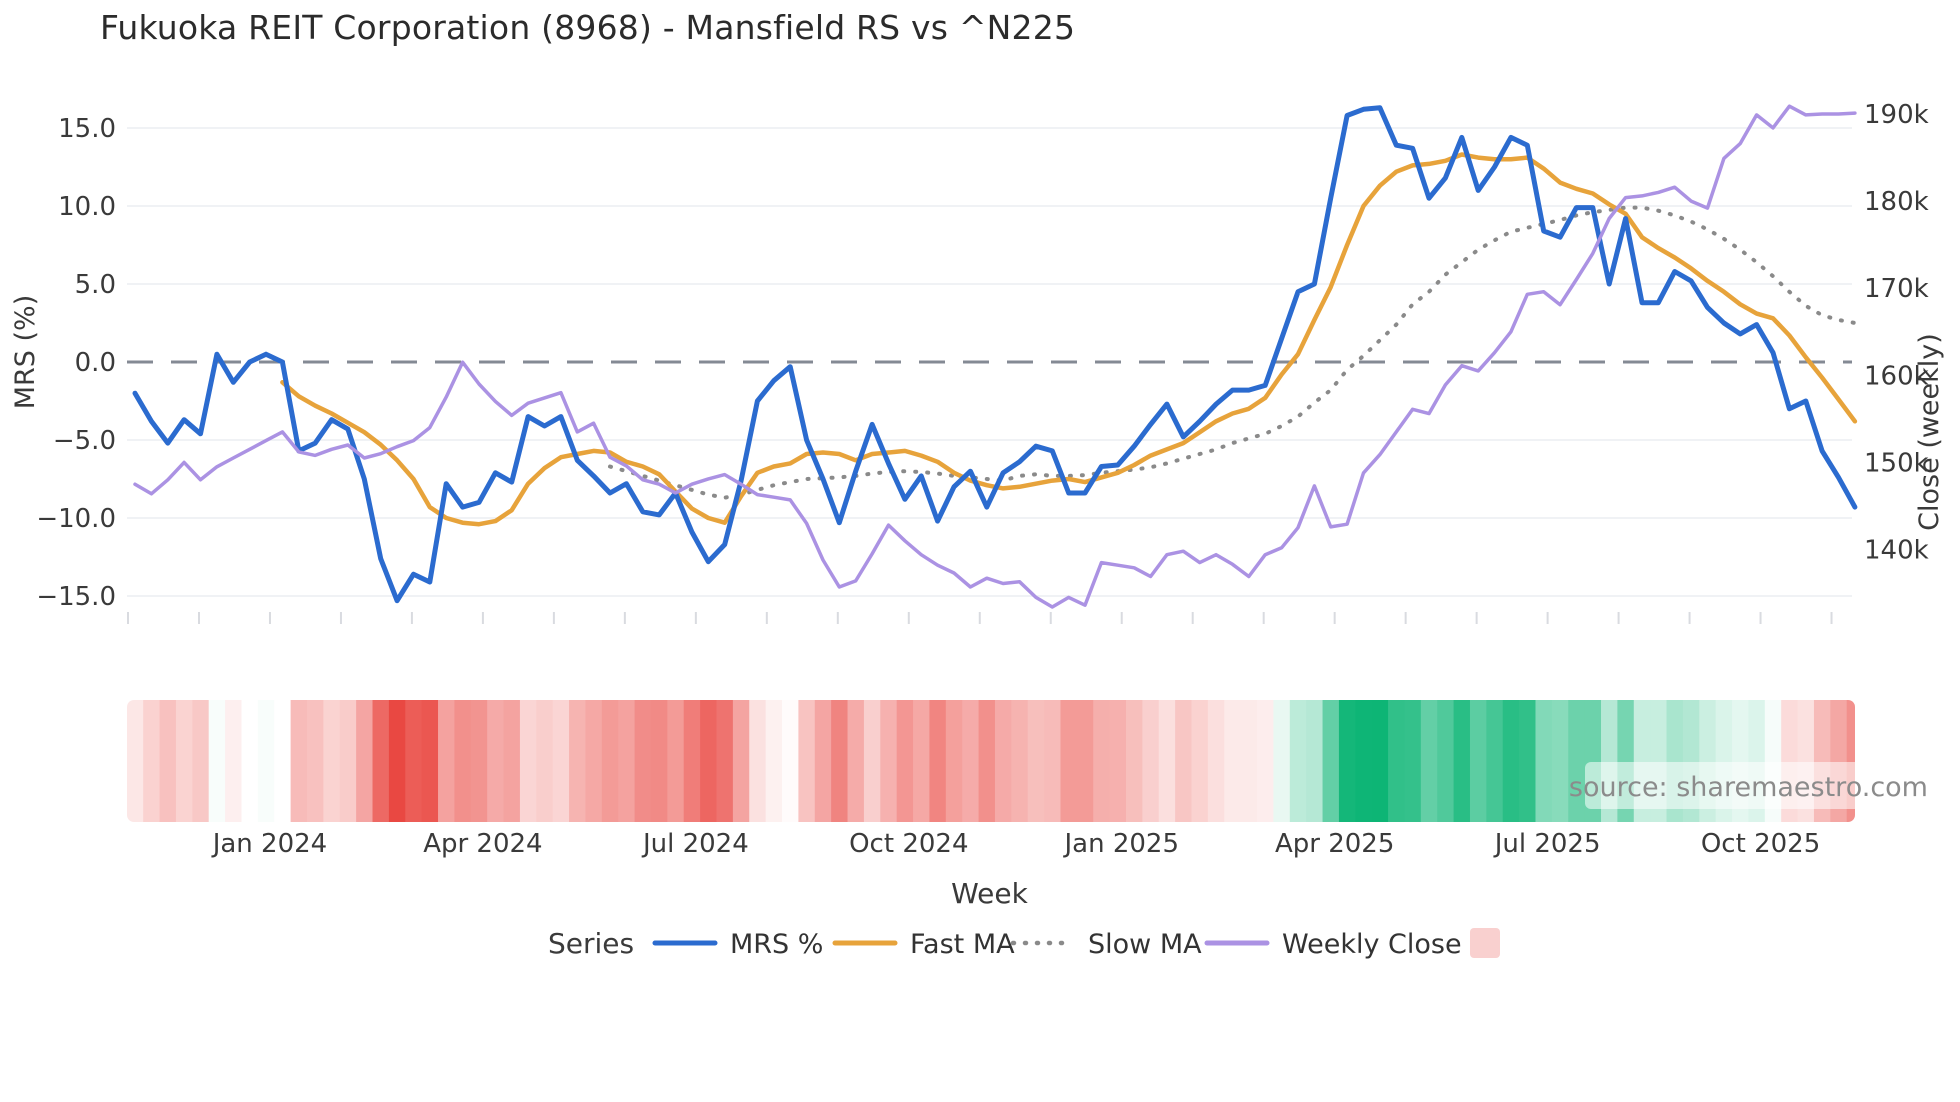 The height and width of the screenshot is (1102, 1960). What do you see at coordinates (87, 207) in the screenshot?
I see `svg-text: 10.0` at bounding box center [87, 207].